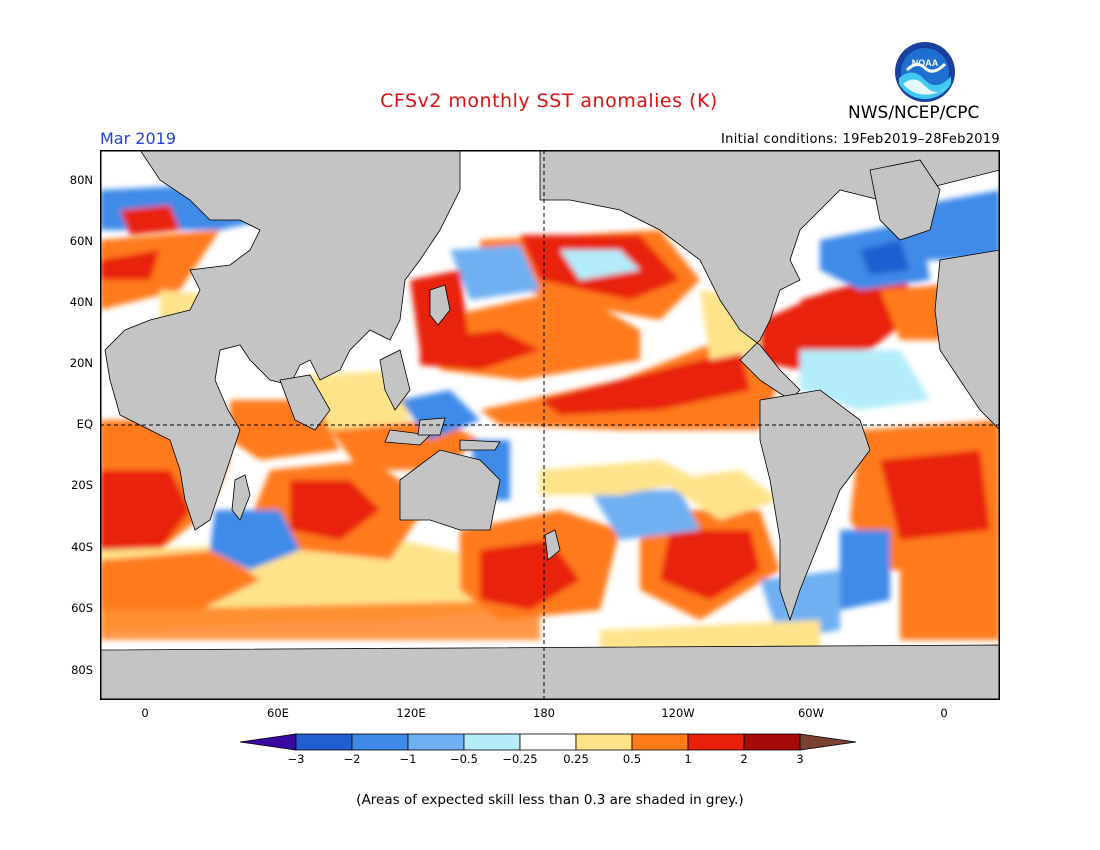 The width and height of the screenshot is (1100, 850). What do you see at coordinates (138, 138) in the screenshot?
I see `valid-month-label: Mar 2019` at bounding box center [138, 138].